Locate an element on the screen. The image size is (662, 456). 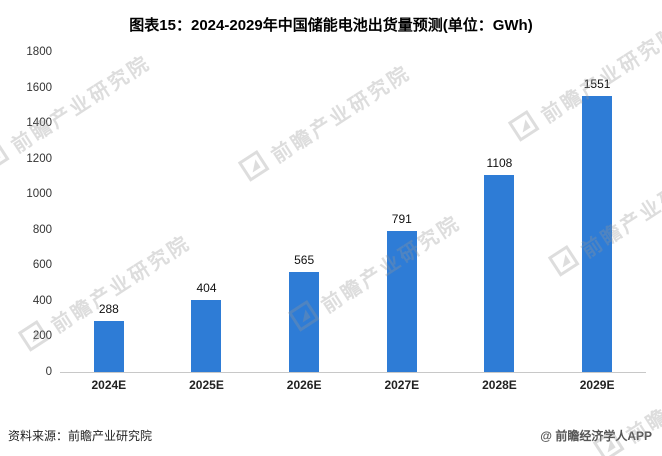
x-tick-label: 2029E is located at coordinates (597, 385).